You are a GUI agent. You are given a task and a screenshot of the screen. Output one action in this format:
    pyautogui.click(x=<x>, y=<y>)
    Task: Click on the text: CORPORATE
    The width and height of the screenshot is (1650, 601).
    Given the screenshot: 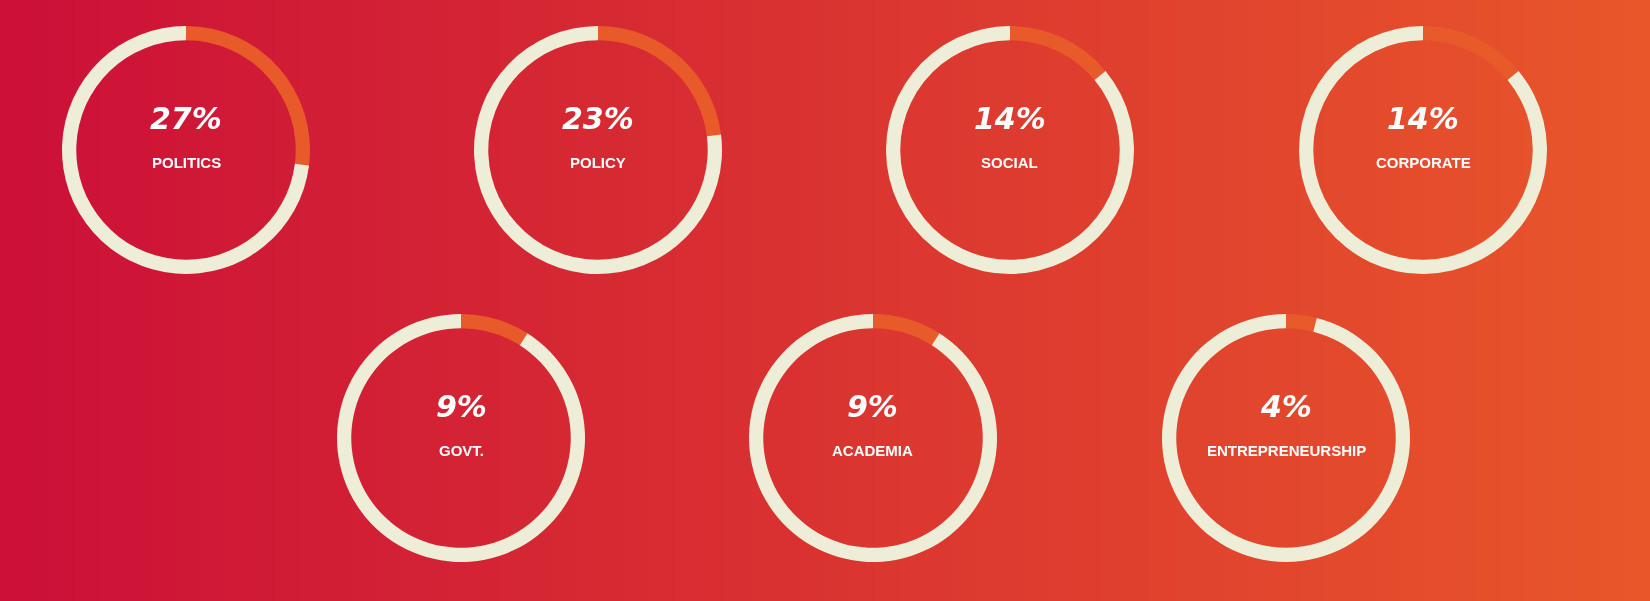 What is the action you would take?
    pyautogui.click(x=1423, y=162)
    